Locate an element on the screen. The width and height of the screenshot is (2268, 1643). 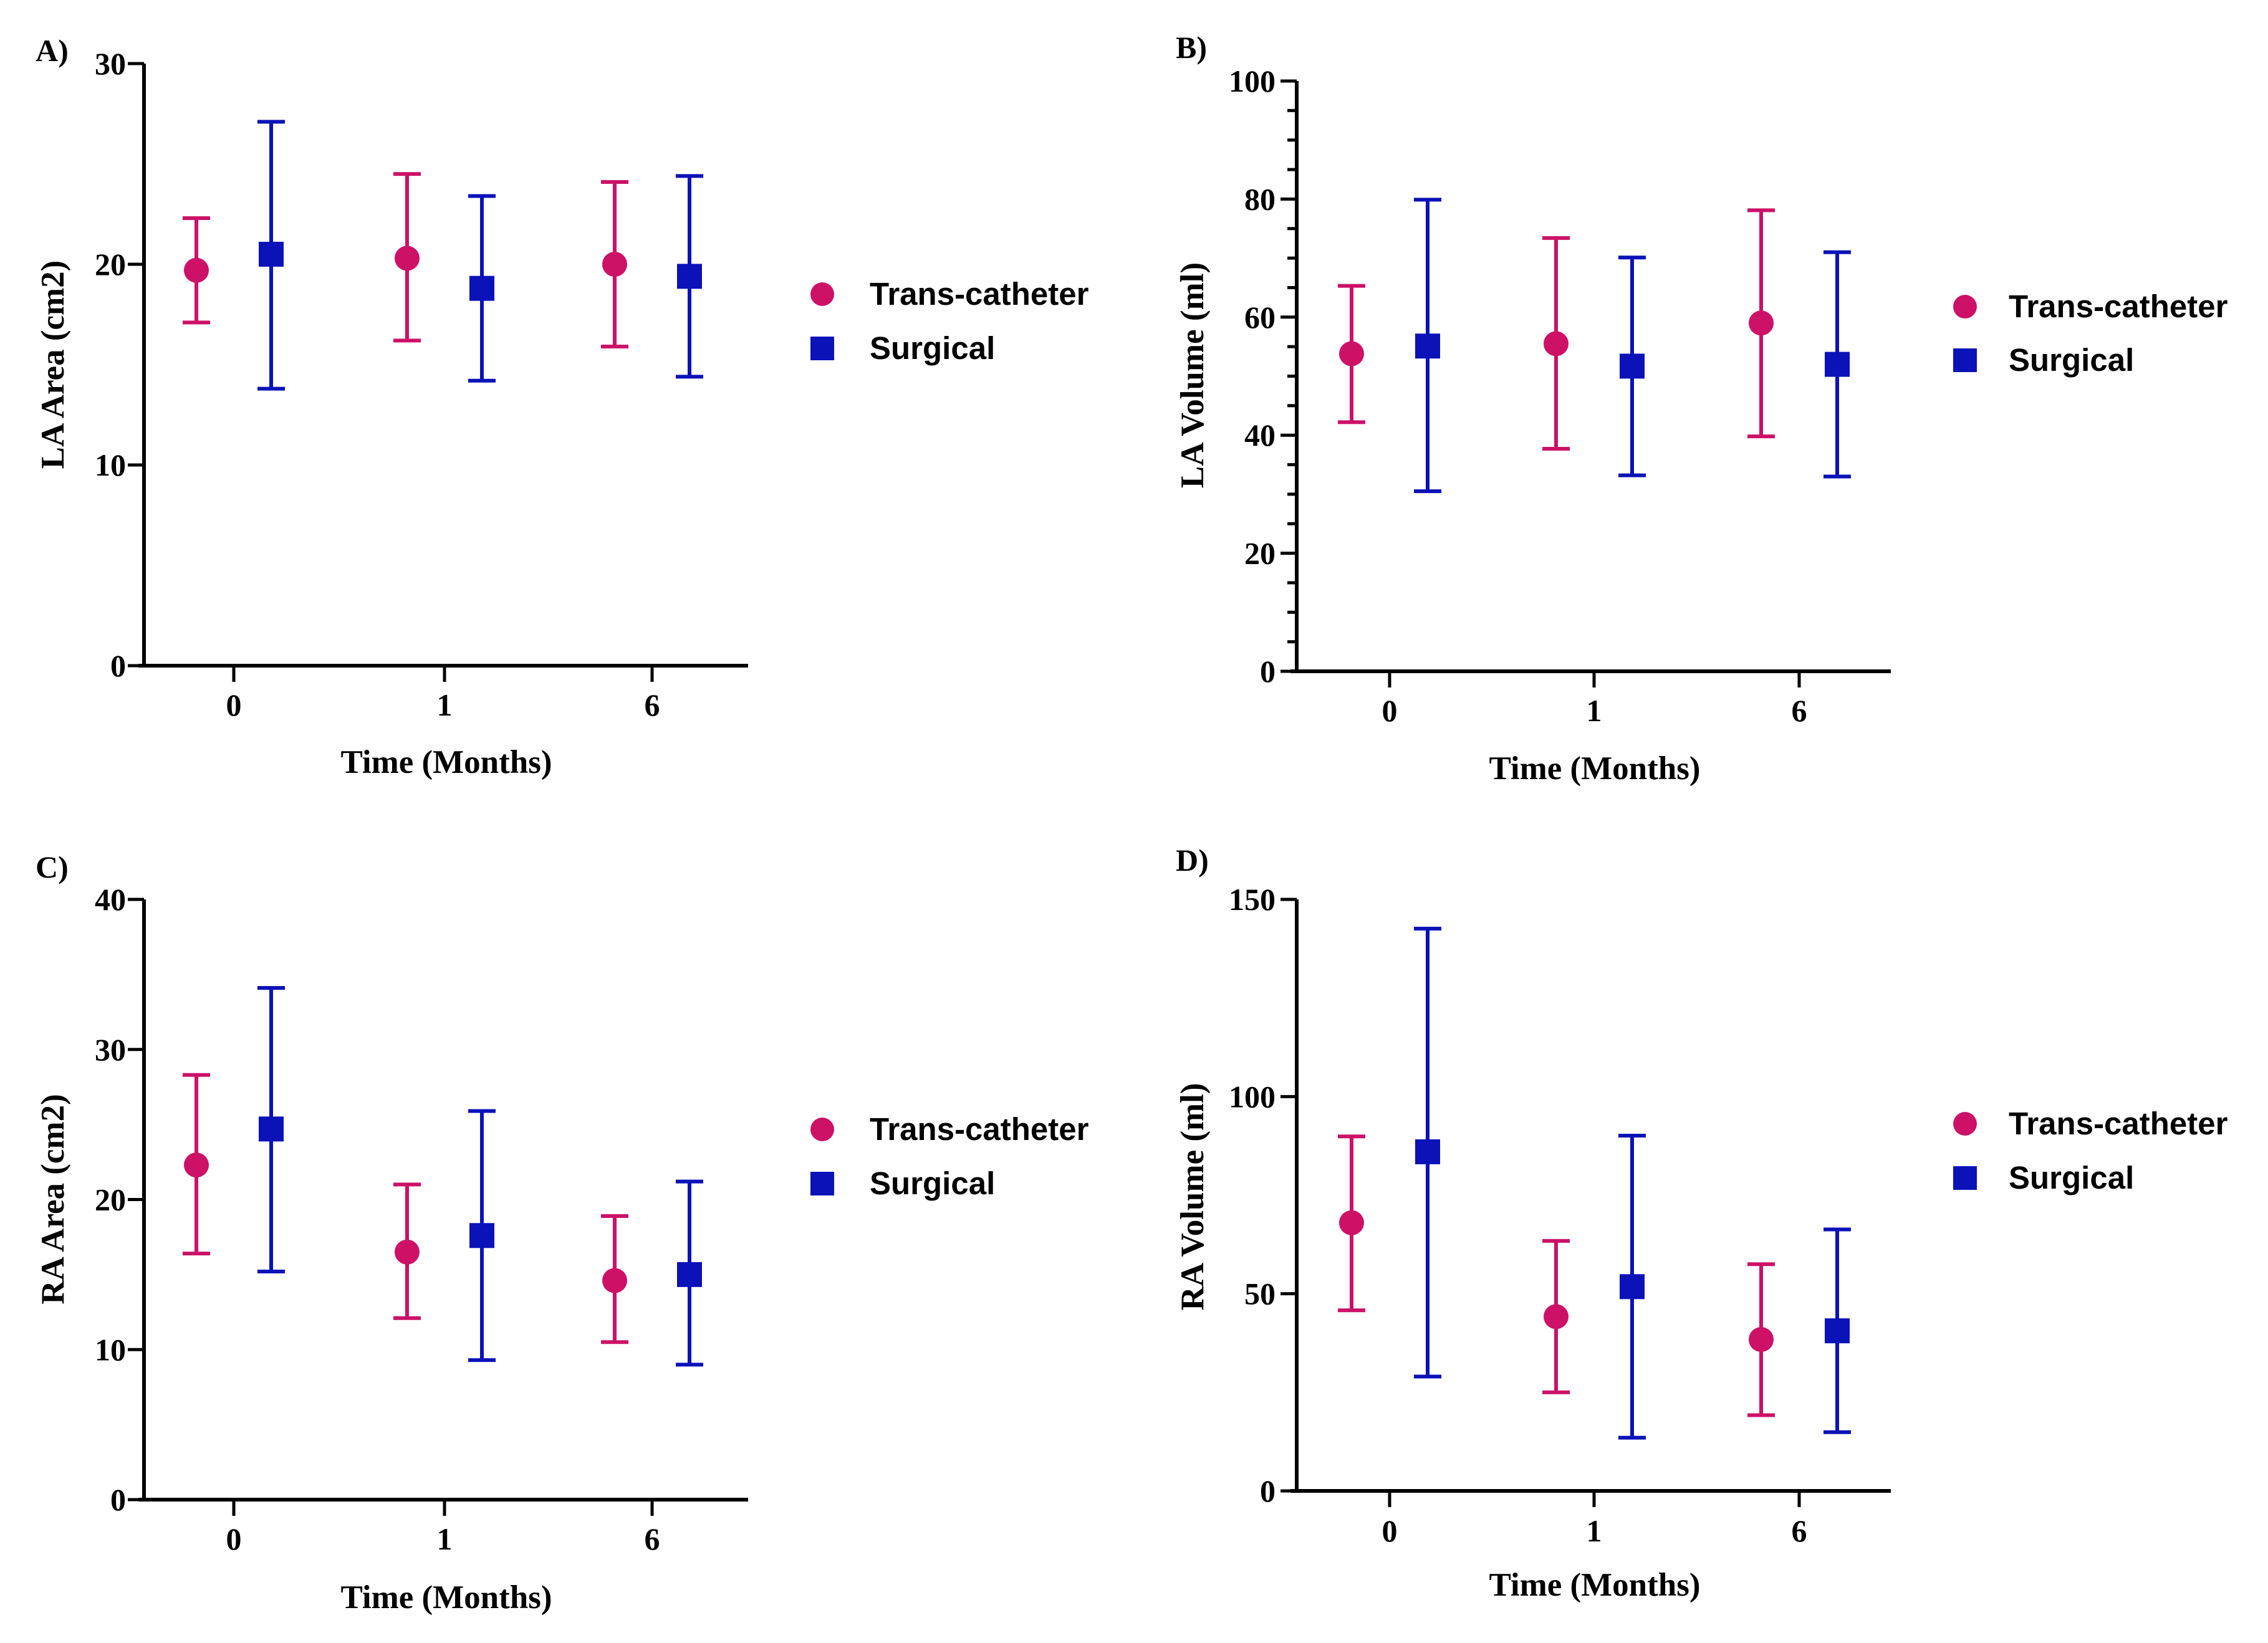
y-tick-label: 50 is located at coordinates (1260, 1294).